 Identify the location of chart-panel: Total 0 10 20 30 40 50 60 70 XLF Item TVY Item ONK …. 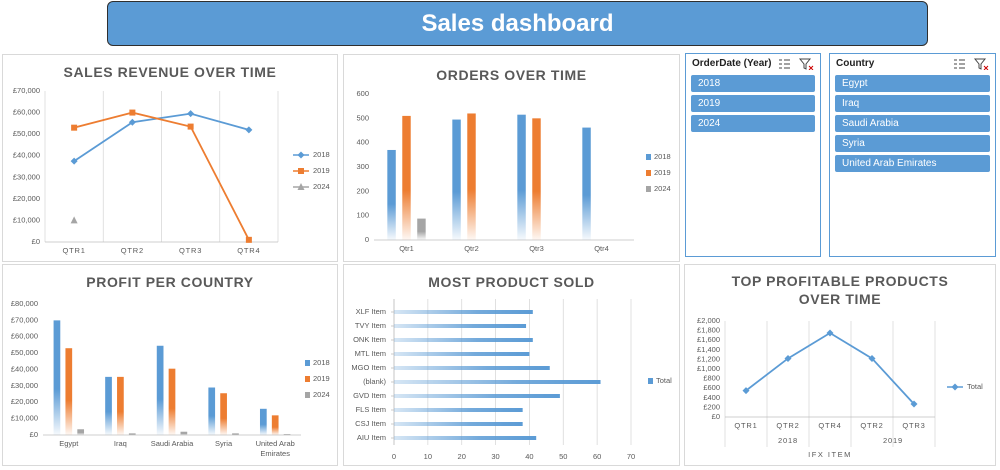
(511, 365).